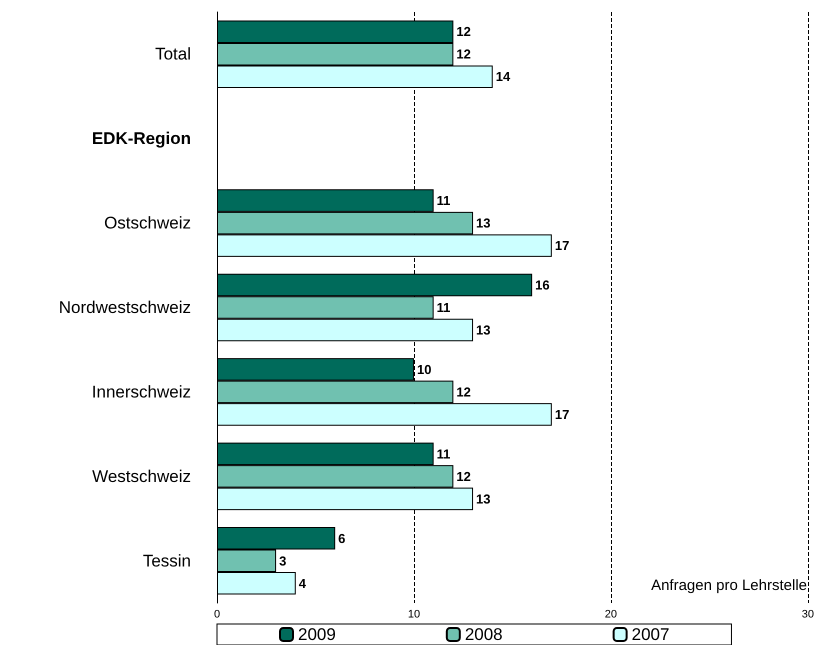 The width and height of the screenshot is (817, 645). I want to click on x-tick-label: 0, so click(217, 614).